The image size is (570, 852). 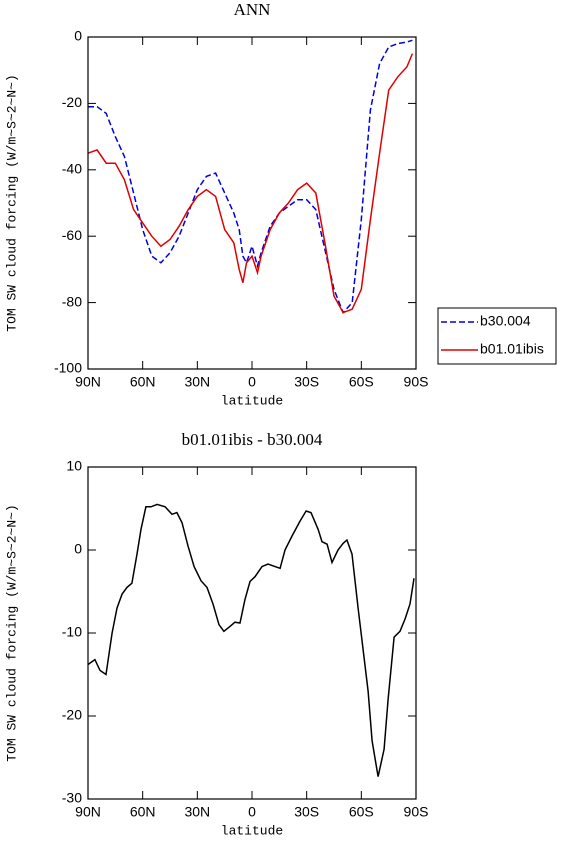 I want to click on y-tick-label: -80, so click(x=72, y=301).